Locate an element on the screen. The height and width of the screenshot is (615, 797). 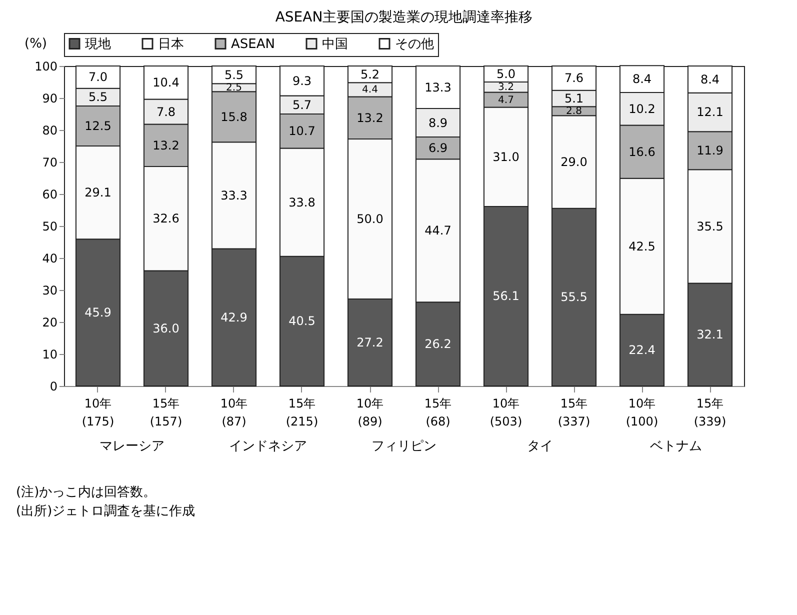
x-tick-label: 10年 (100) is located at coordinates (642, 412).